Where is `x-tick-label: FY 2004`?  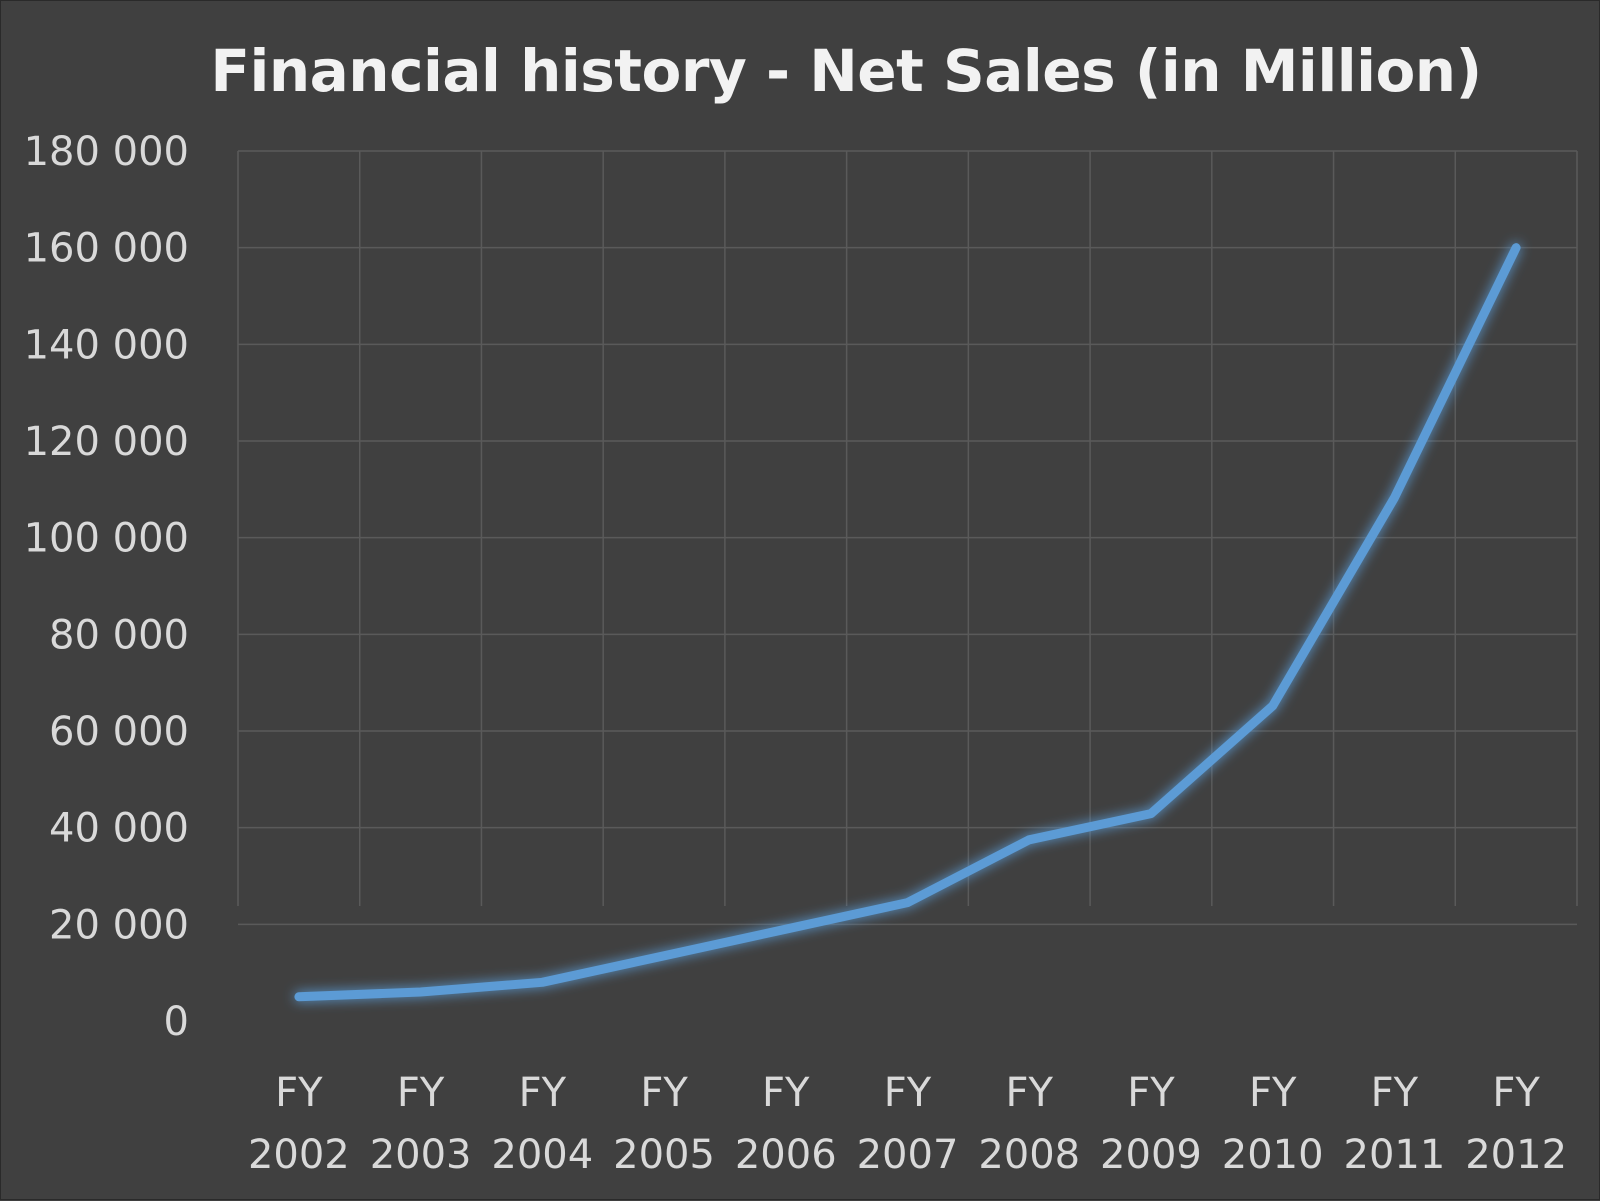 x-tick-label: FY 2004 is located at coordinates (542, 1124).